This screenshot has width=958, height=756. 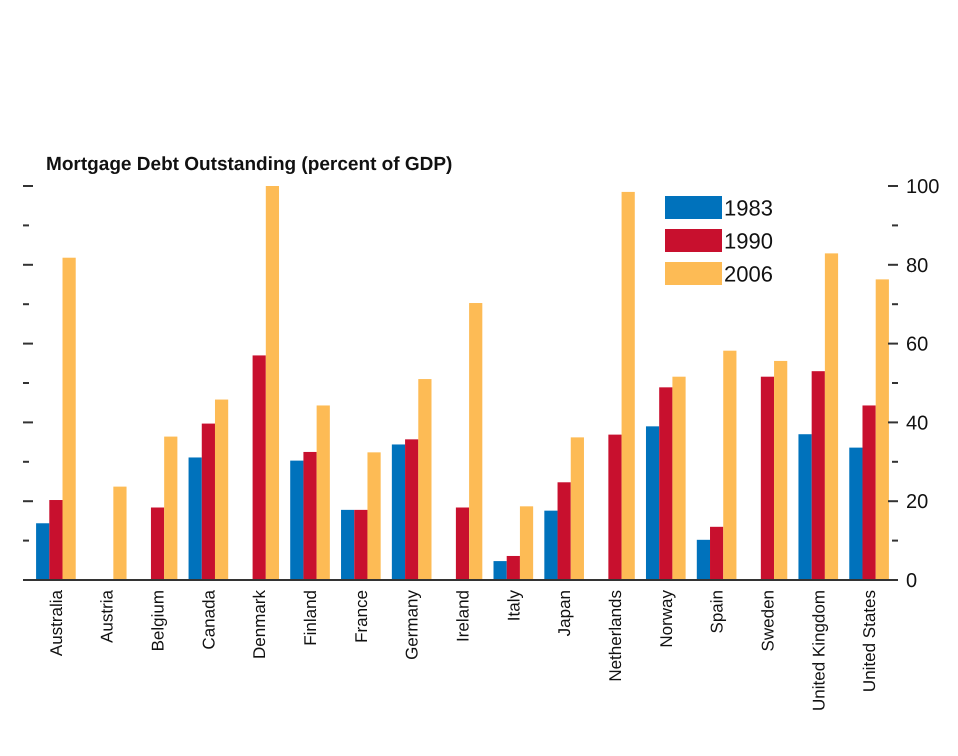 What do you see at coordinates (912, 581) in the screenshot?
I see `y-tick-label: 0` at bounding box center [912, 581].